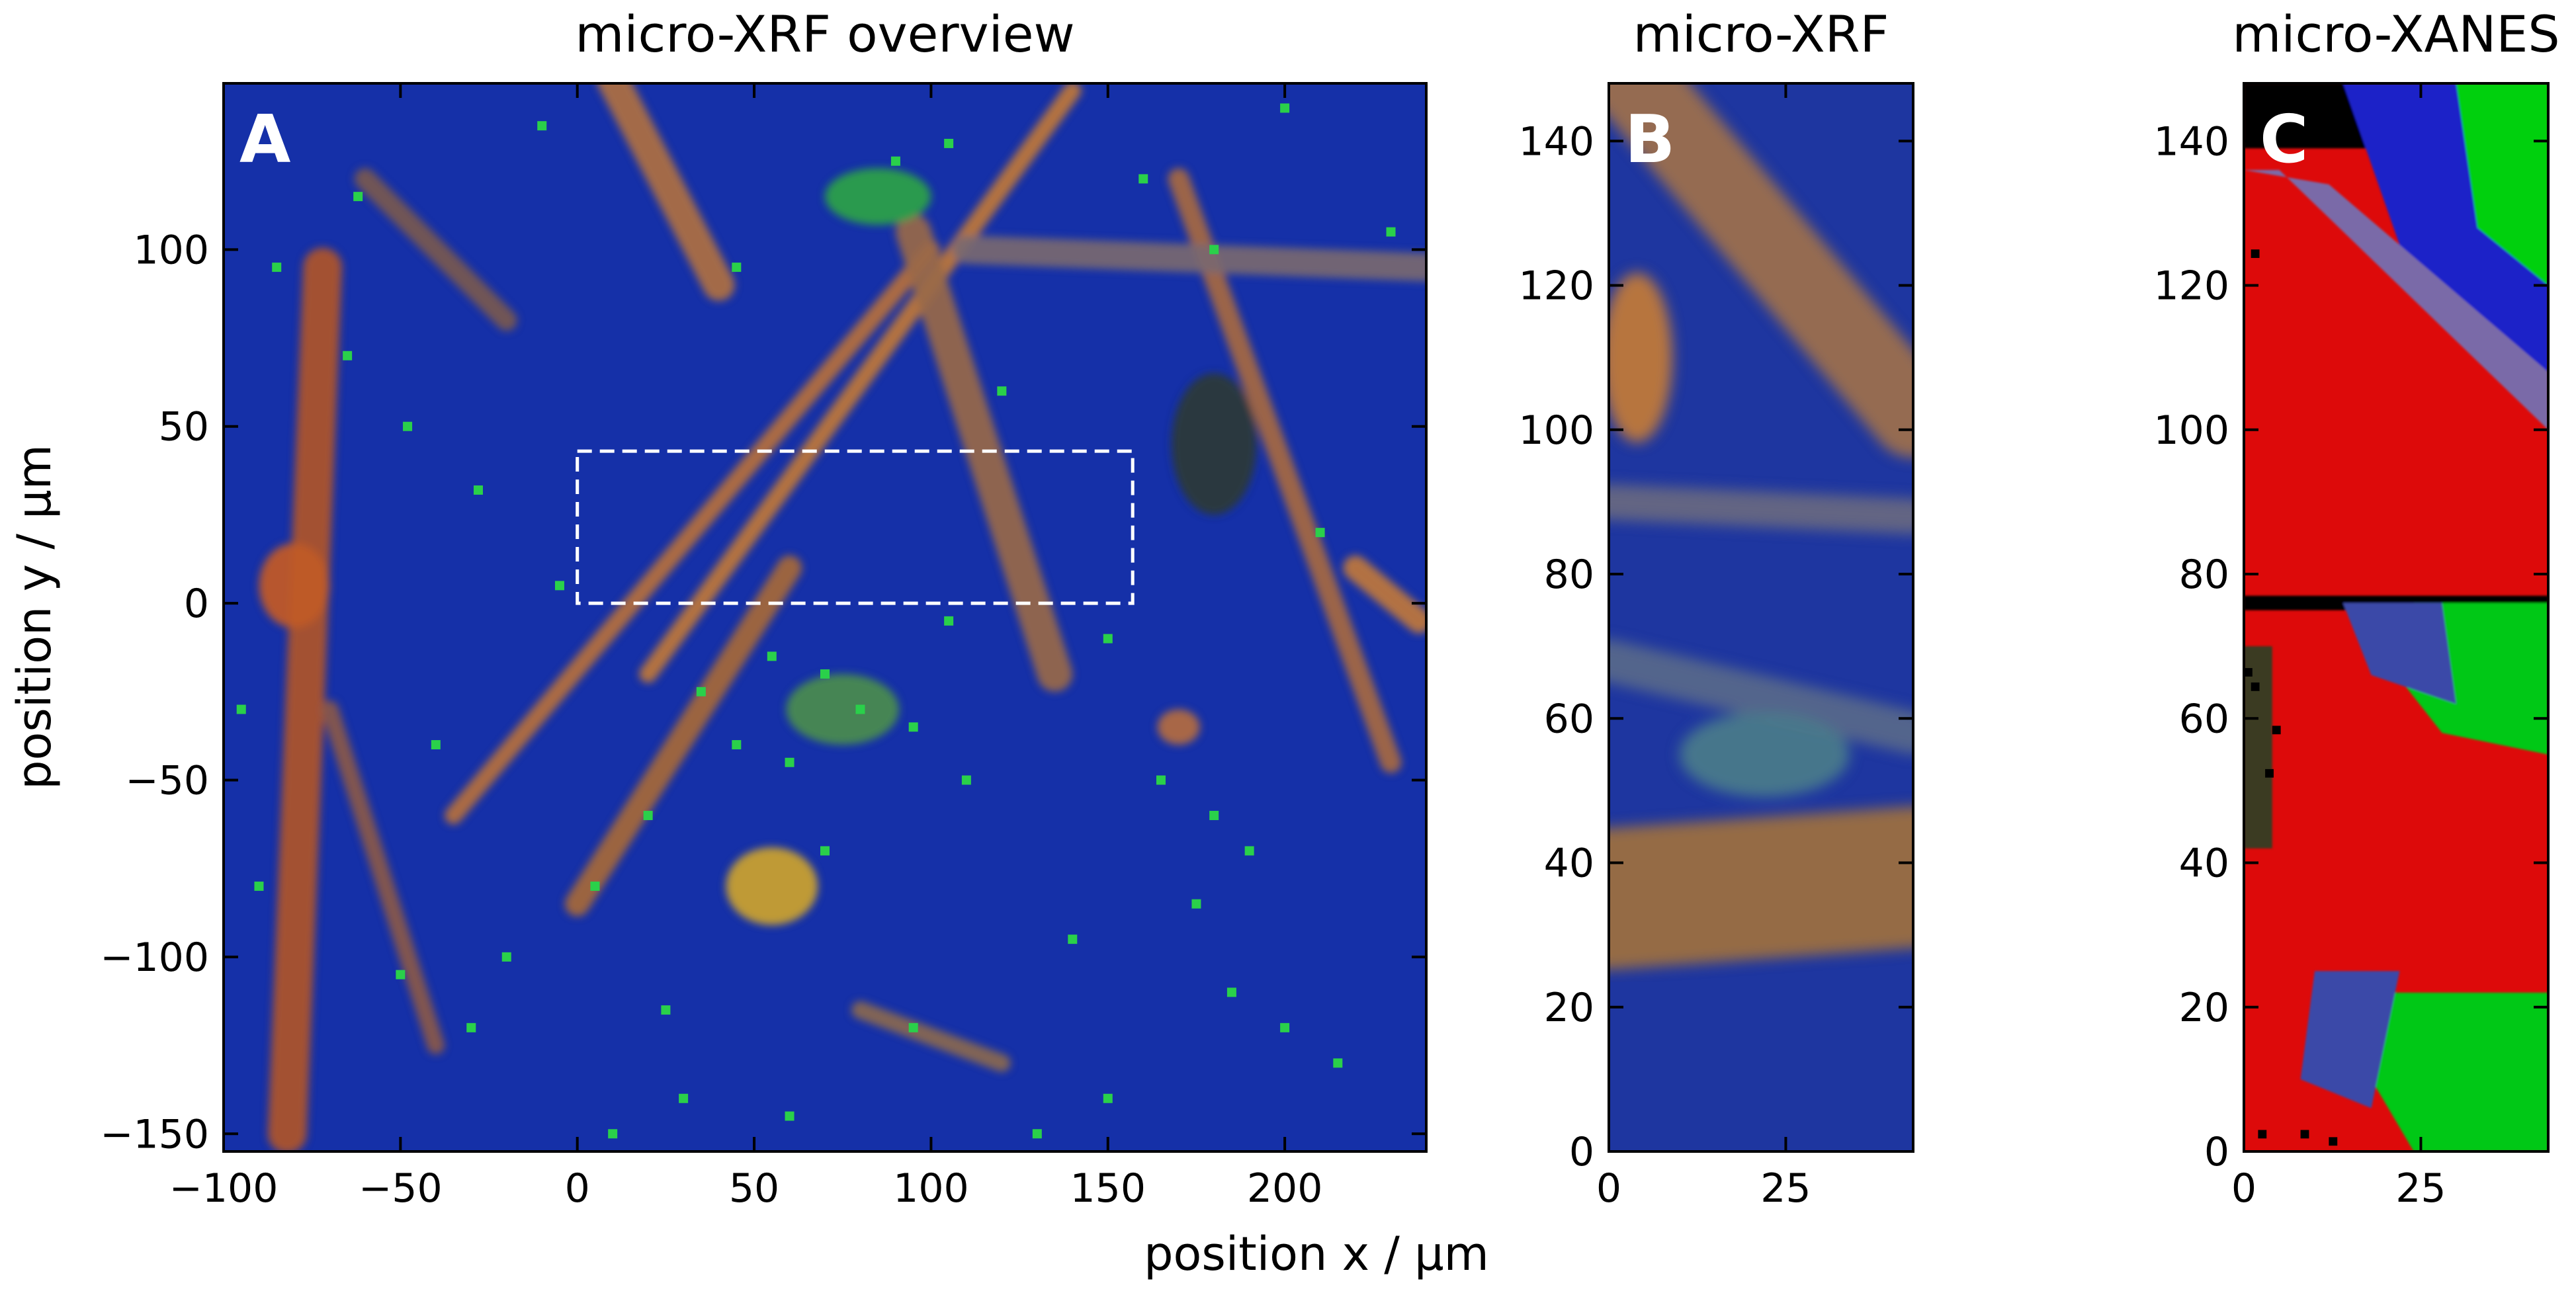  I want to click on panel-c-label: C, so click(2284, 139).